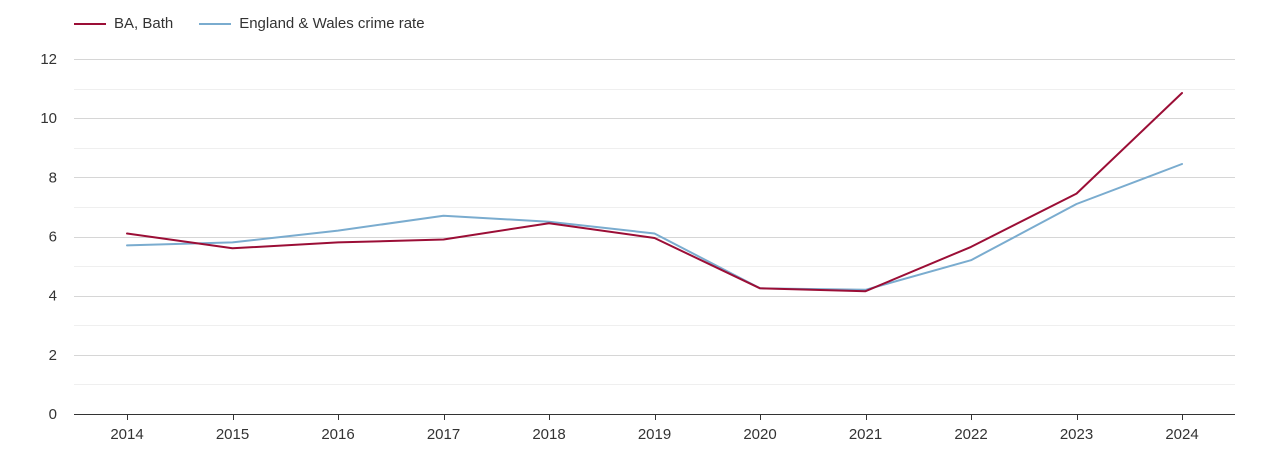  I want to click on legend-item-ba-bath: BA, Bath, so click(123, 23).